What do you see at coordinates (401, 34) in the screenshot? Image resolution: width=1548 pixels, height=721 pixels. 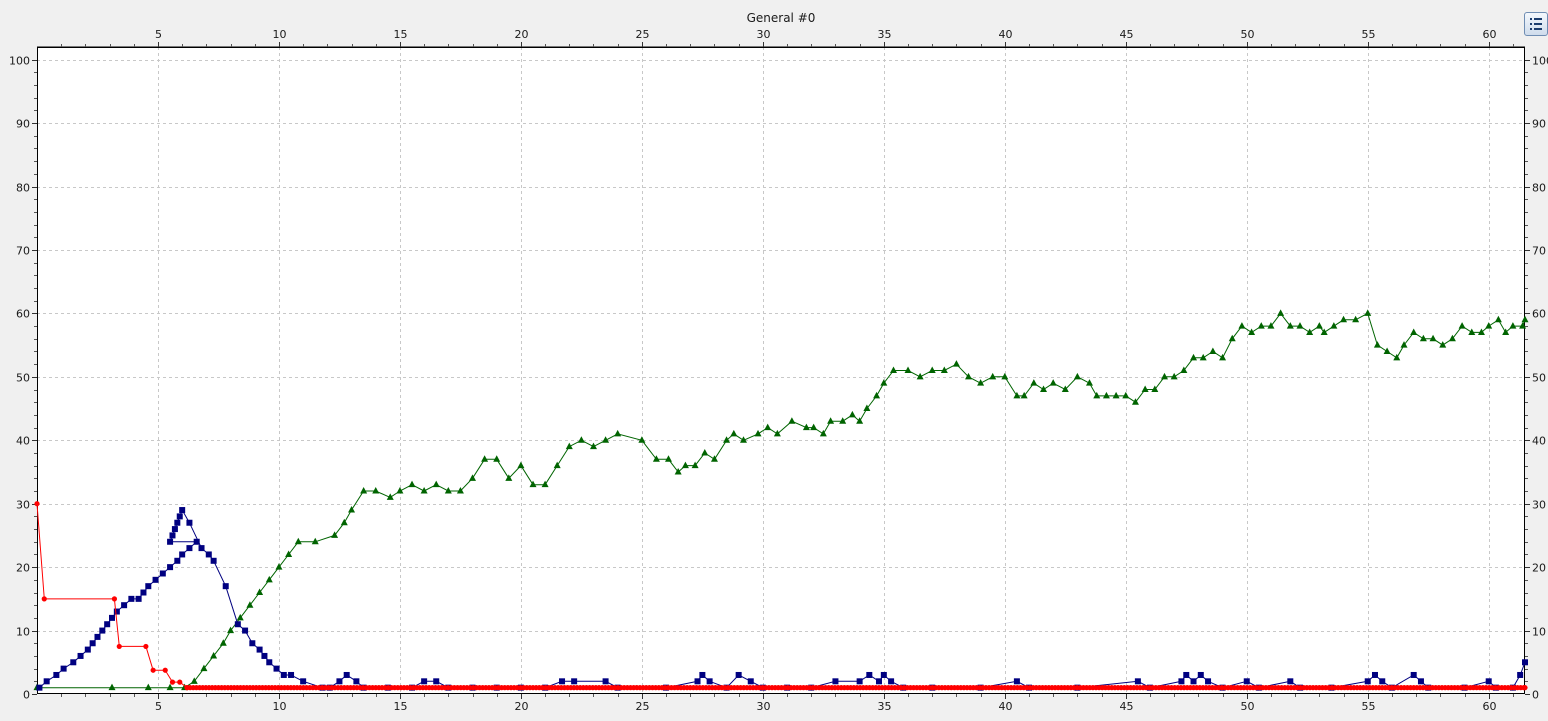 I see `x-tick-label-top: 15` at bounding box center [401, 34].